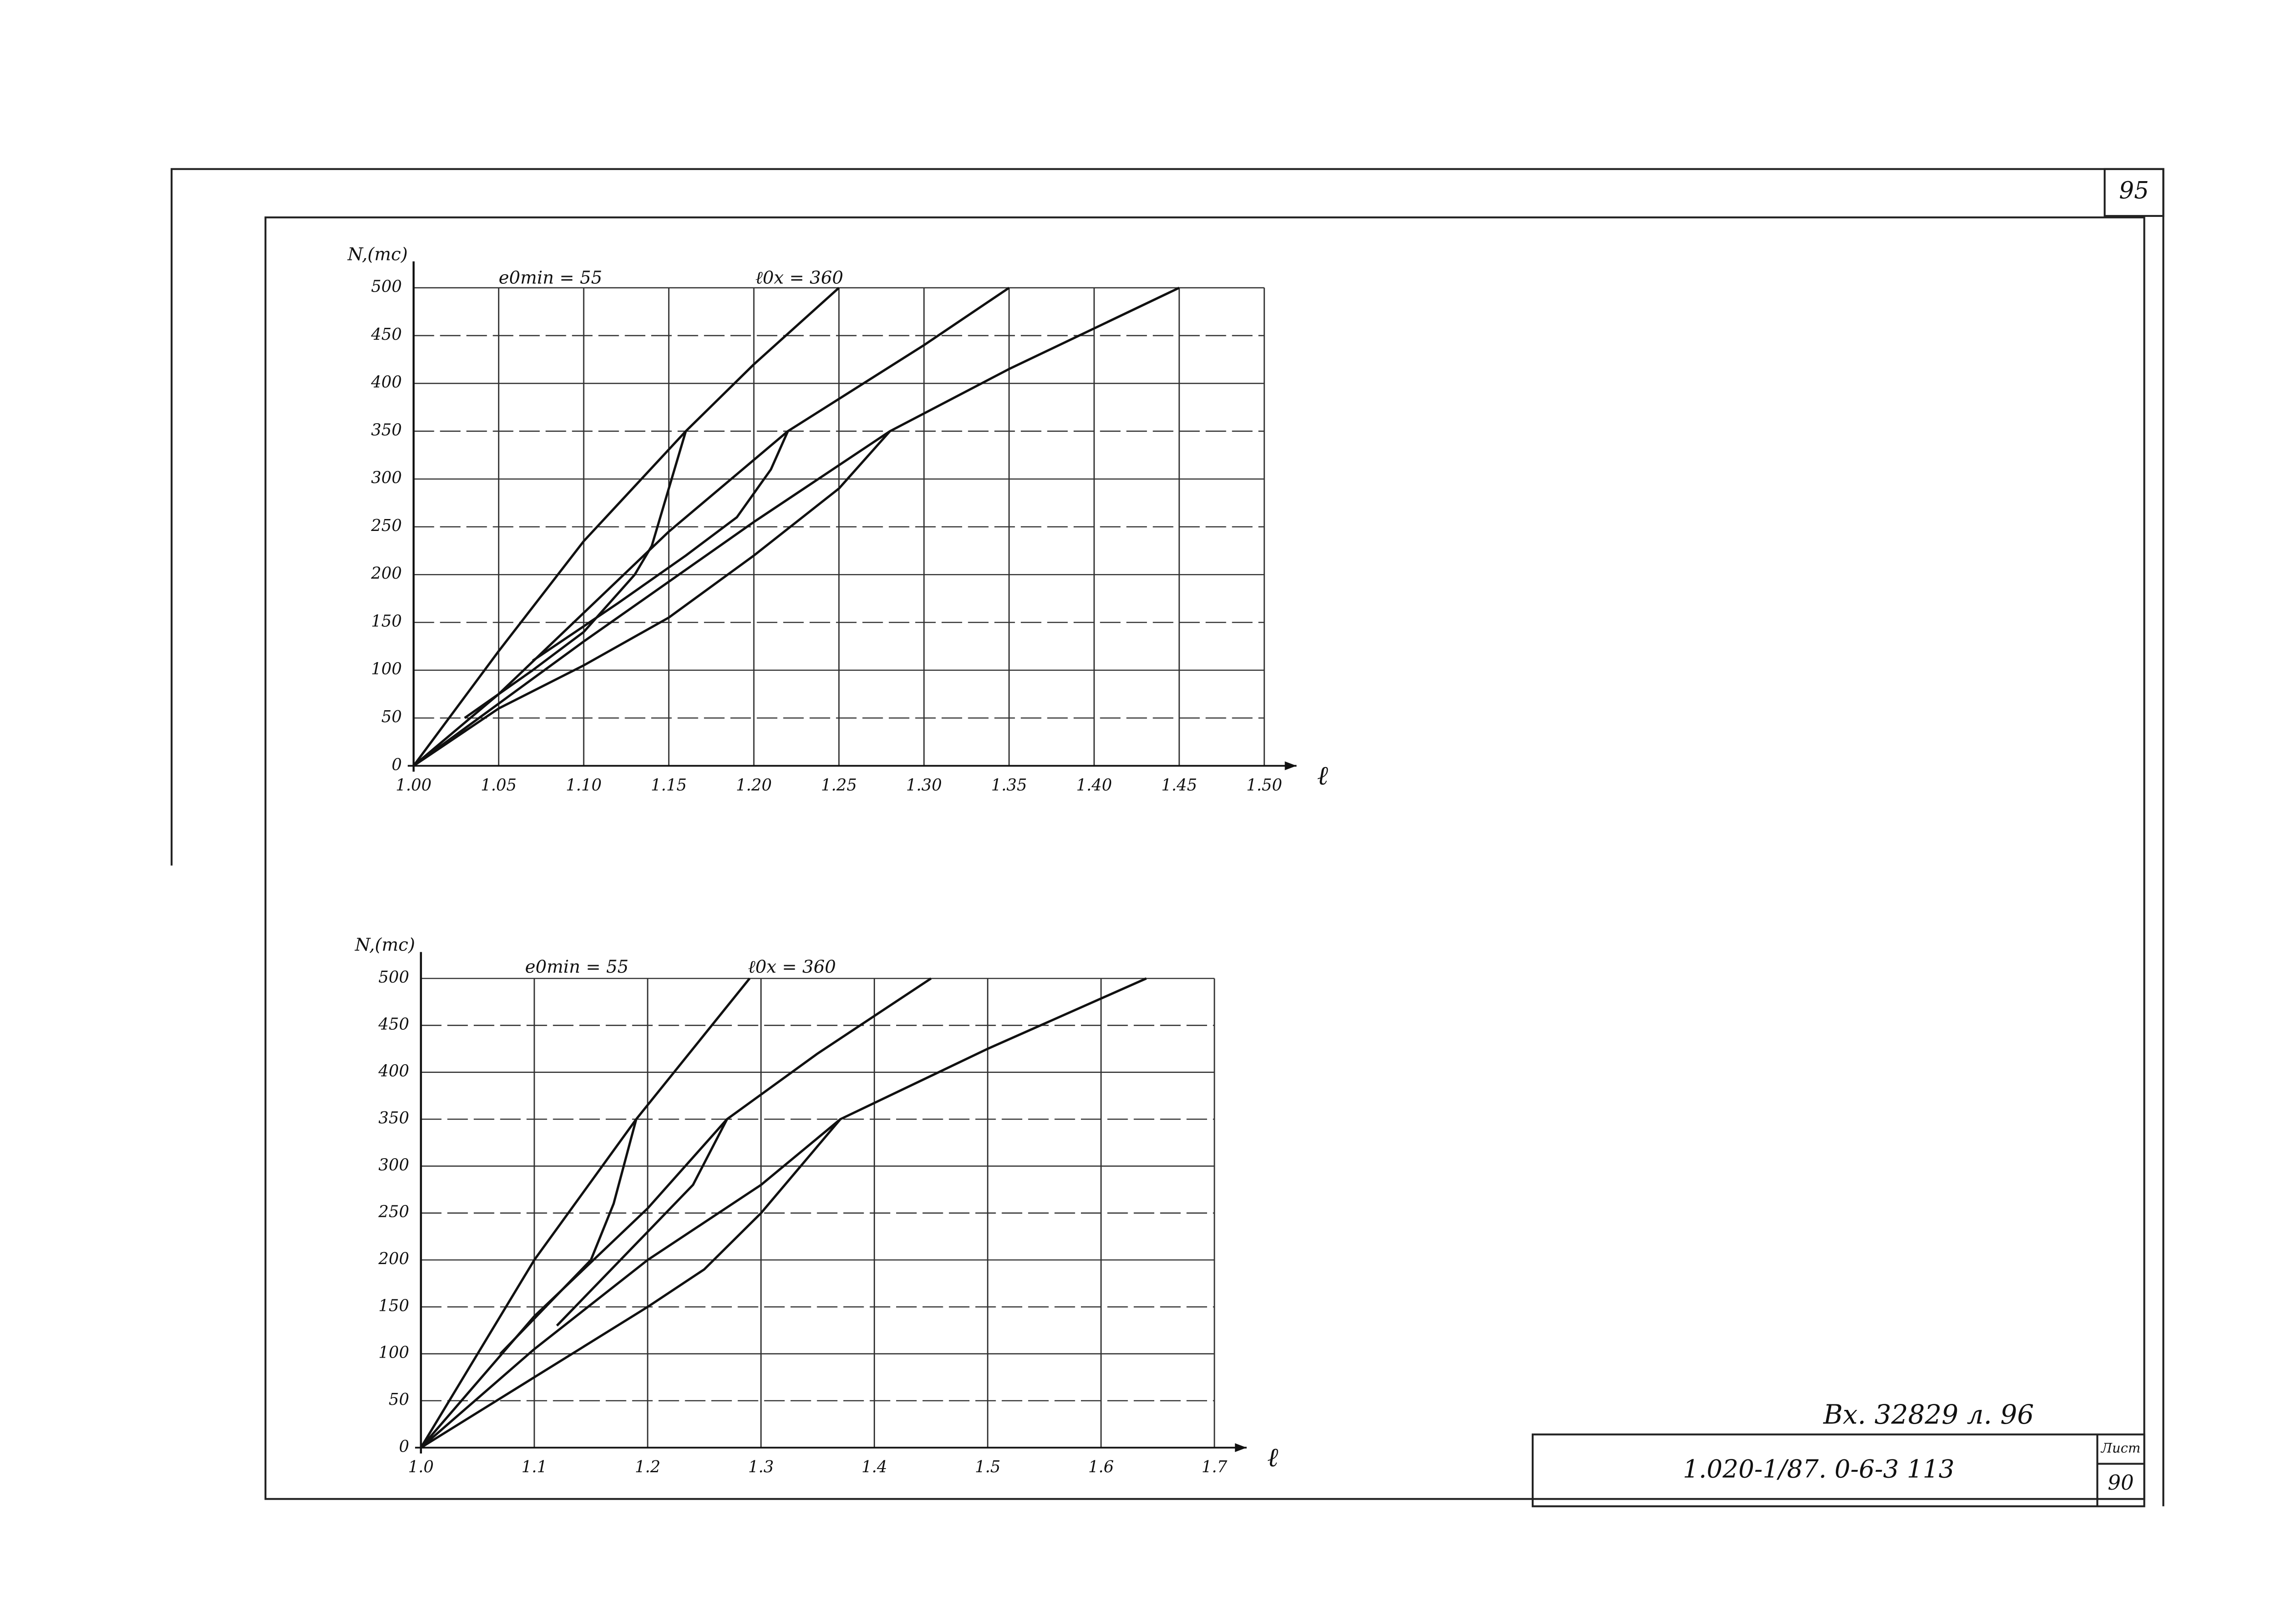  I want to click on document-code: 1.020-1/87. 0-6-3 113, so click(1819, 1469).